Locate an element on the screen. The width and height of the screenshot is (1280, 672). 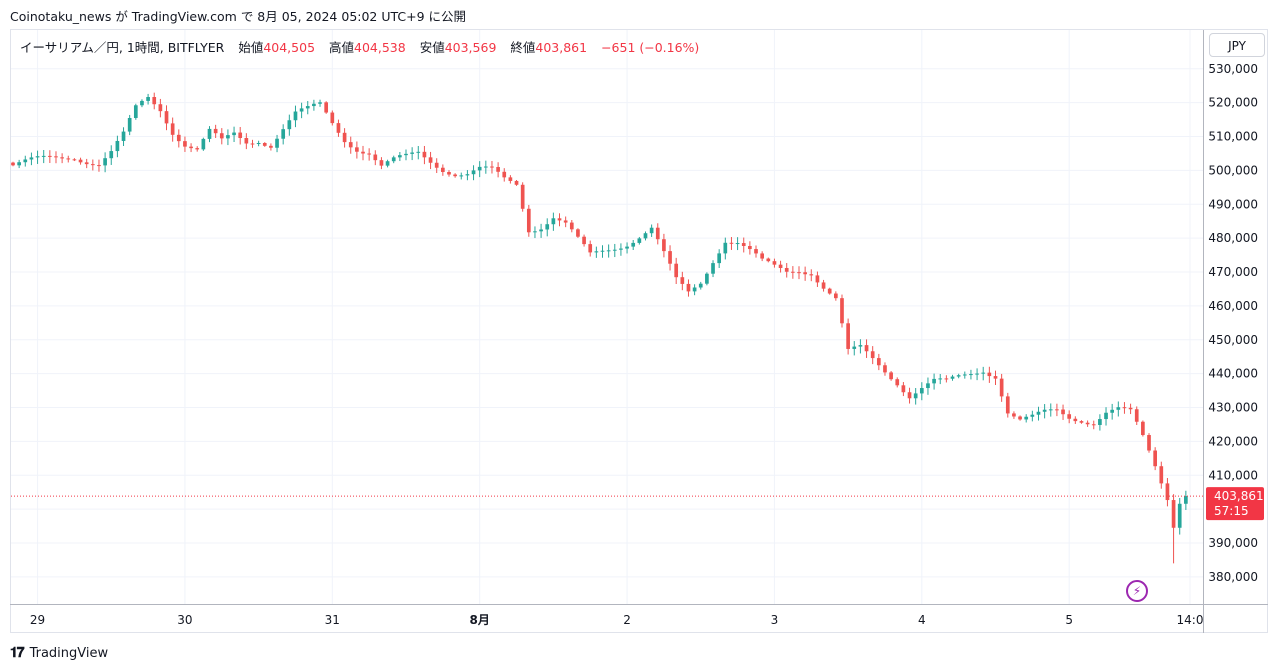
symbol-label: イーサリアム／円, 1時間, BITFLYER is located at coordinates (122, 47).